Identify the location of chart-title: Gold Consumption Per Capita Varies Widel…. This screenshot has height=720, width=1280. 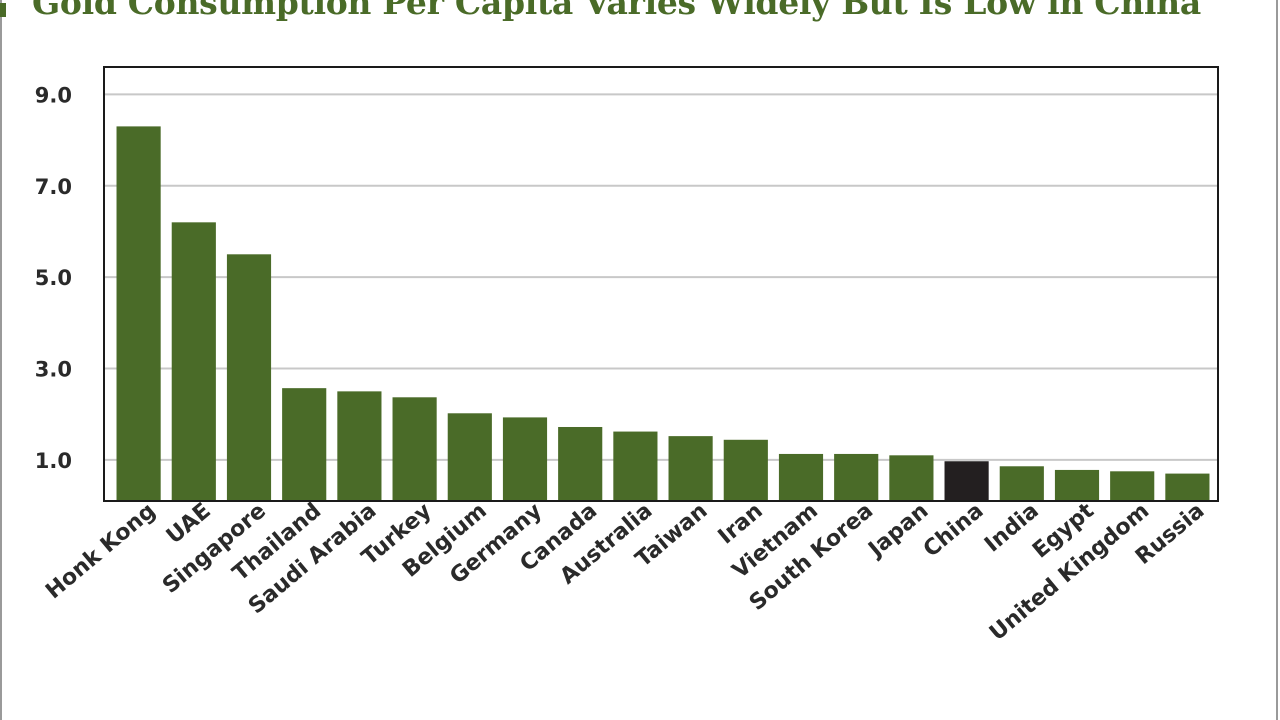
(616, 11).